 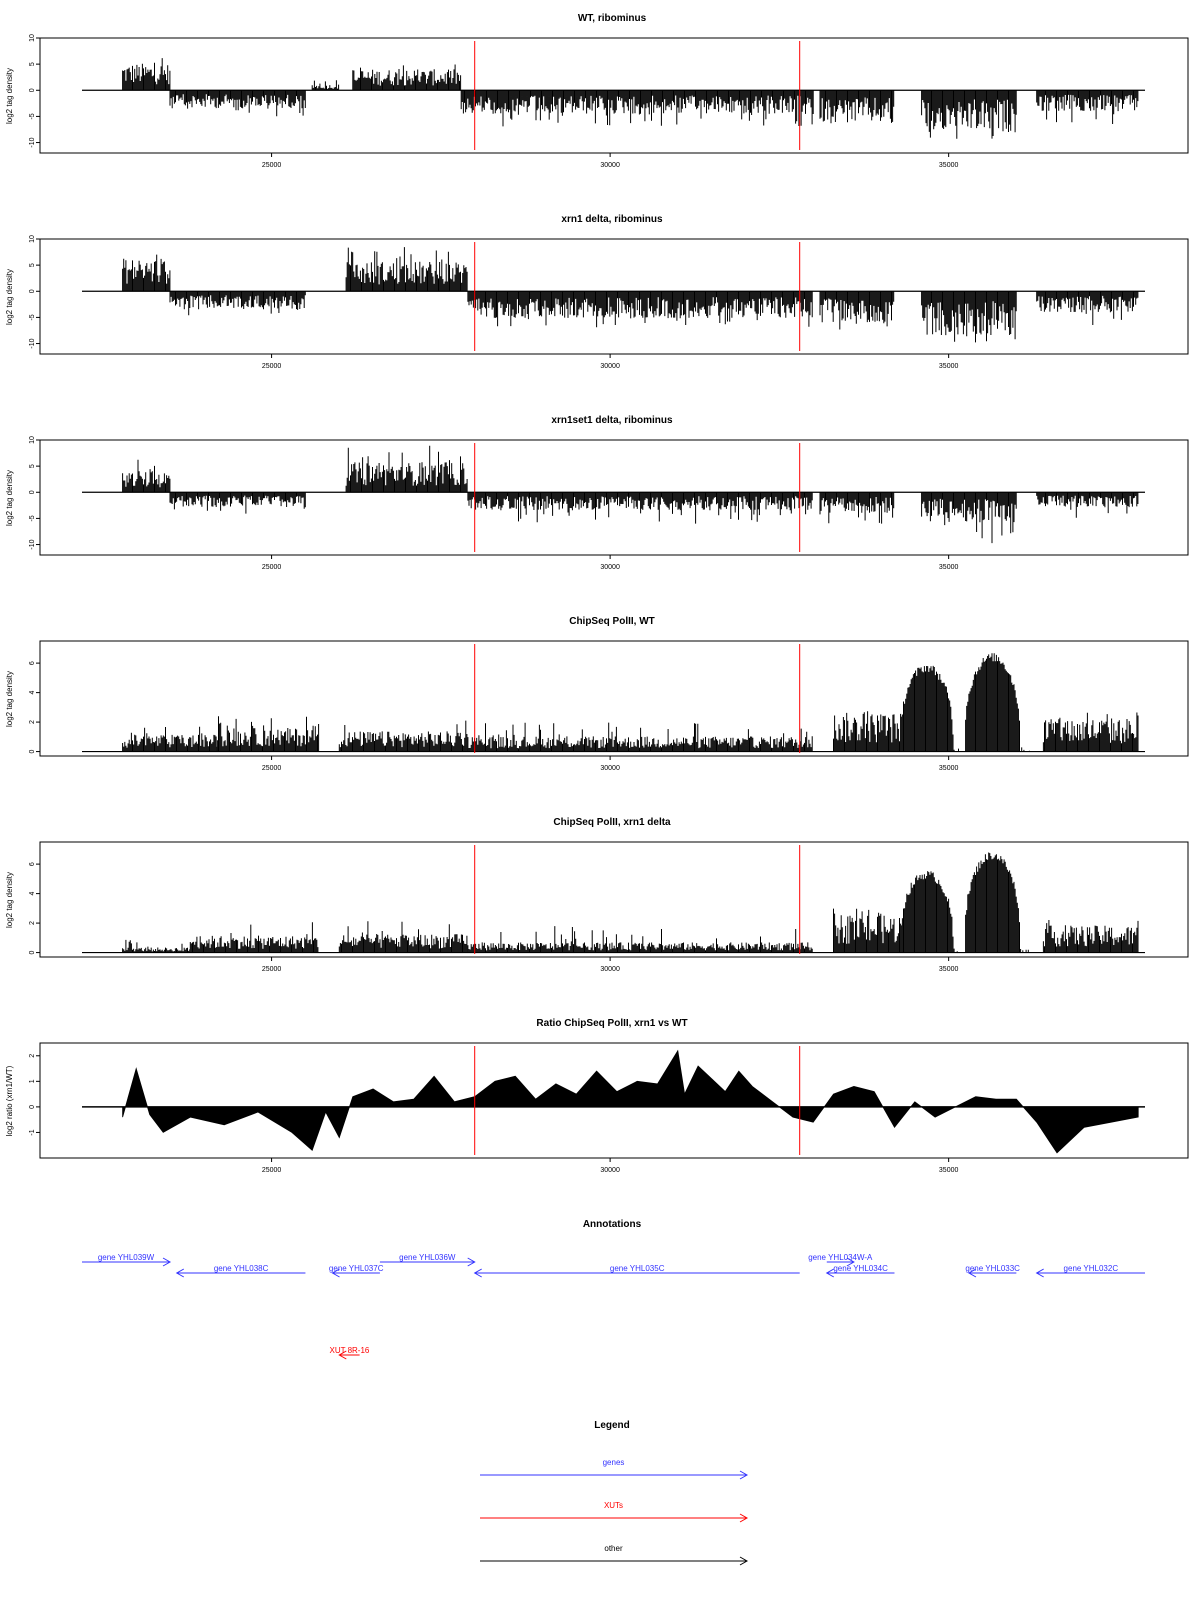 I want to click on annotation-label: gene YHL037C, so click(x=356, y=1268).